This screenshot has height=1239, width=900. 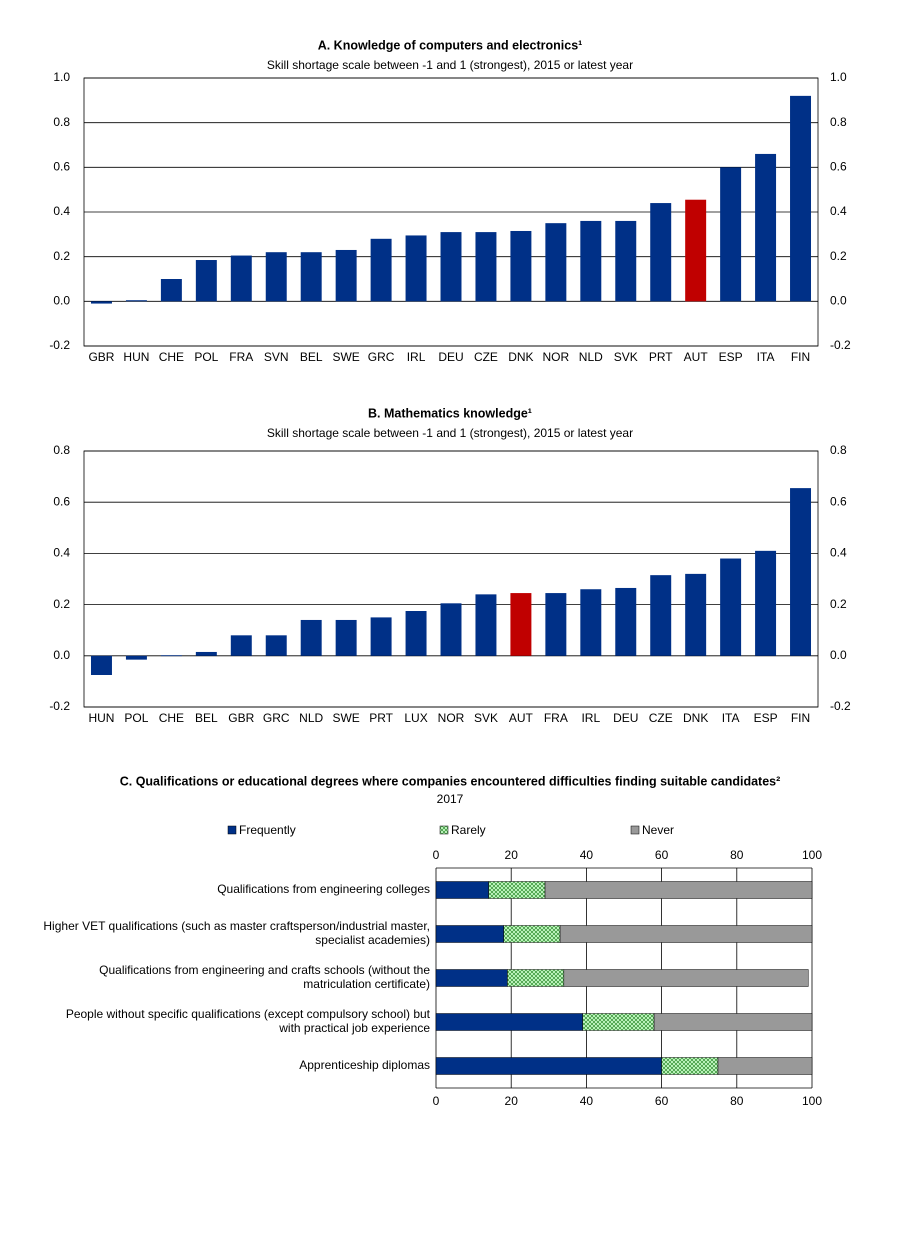 What do you see at coordinates (591, 357) in the screenshot?
I see `x-tick-label: NLD` at bounding box center [591, 357].